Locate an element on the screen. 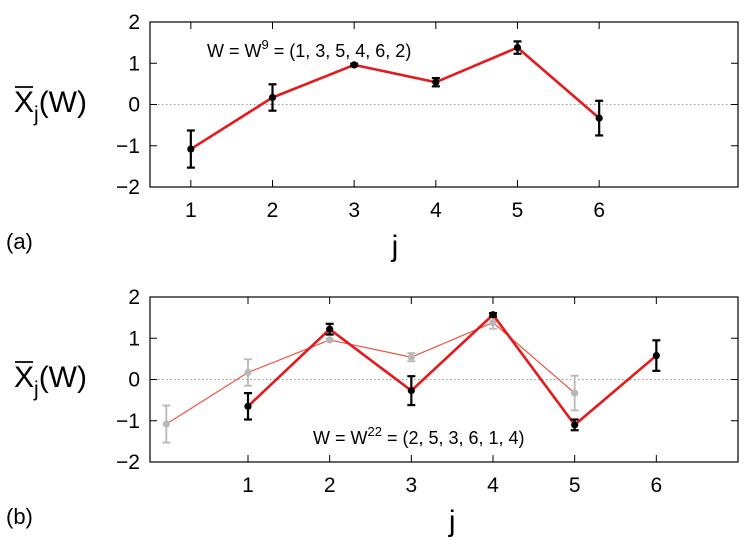  annotation-sup: 9 is located at coordinates (265, 44).